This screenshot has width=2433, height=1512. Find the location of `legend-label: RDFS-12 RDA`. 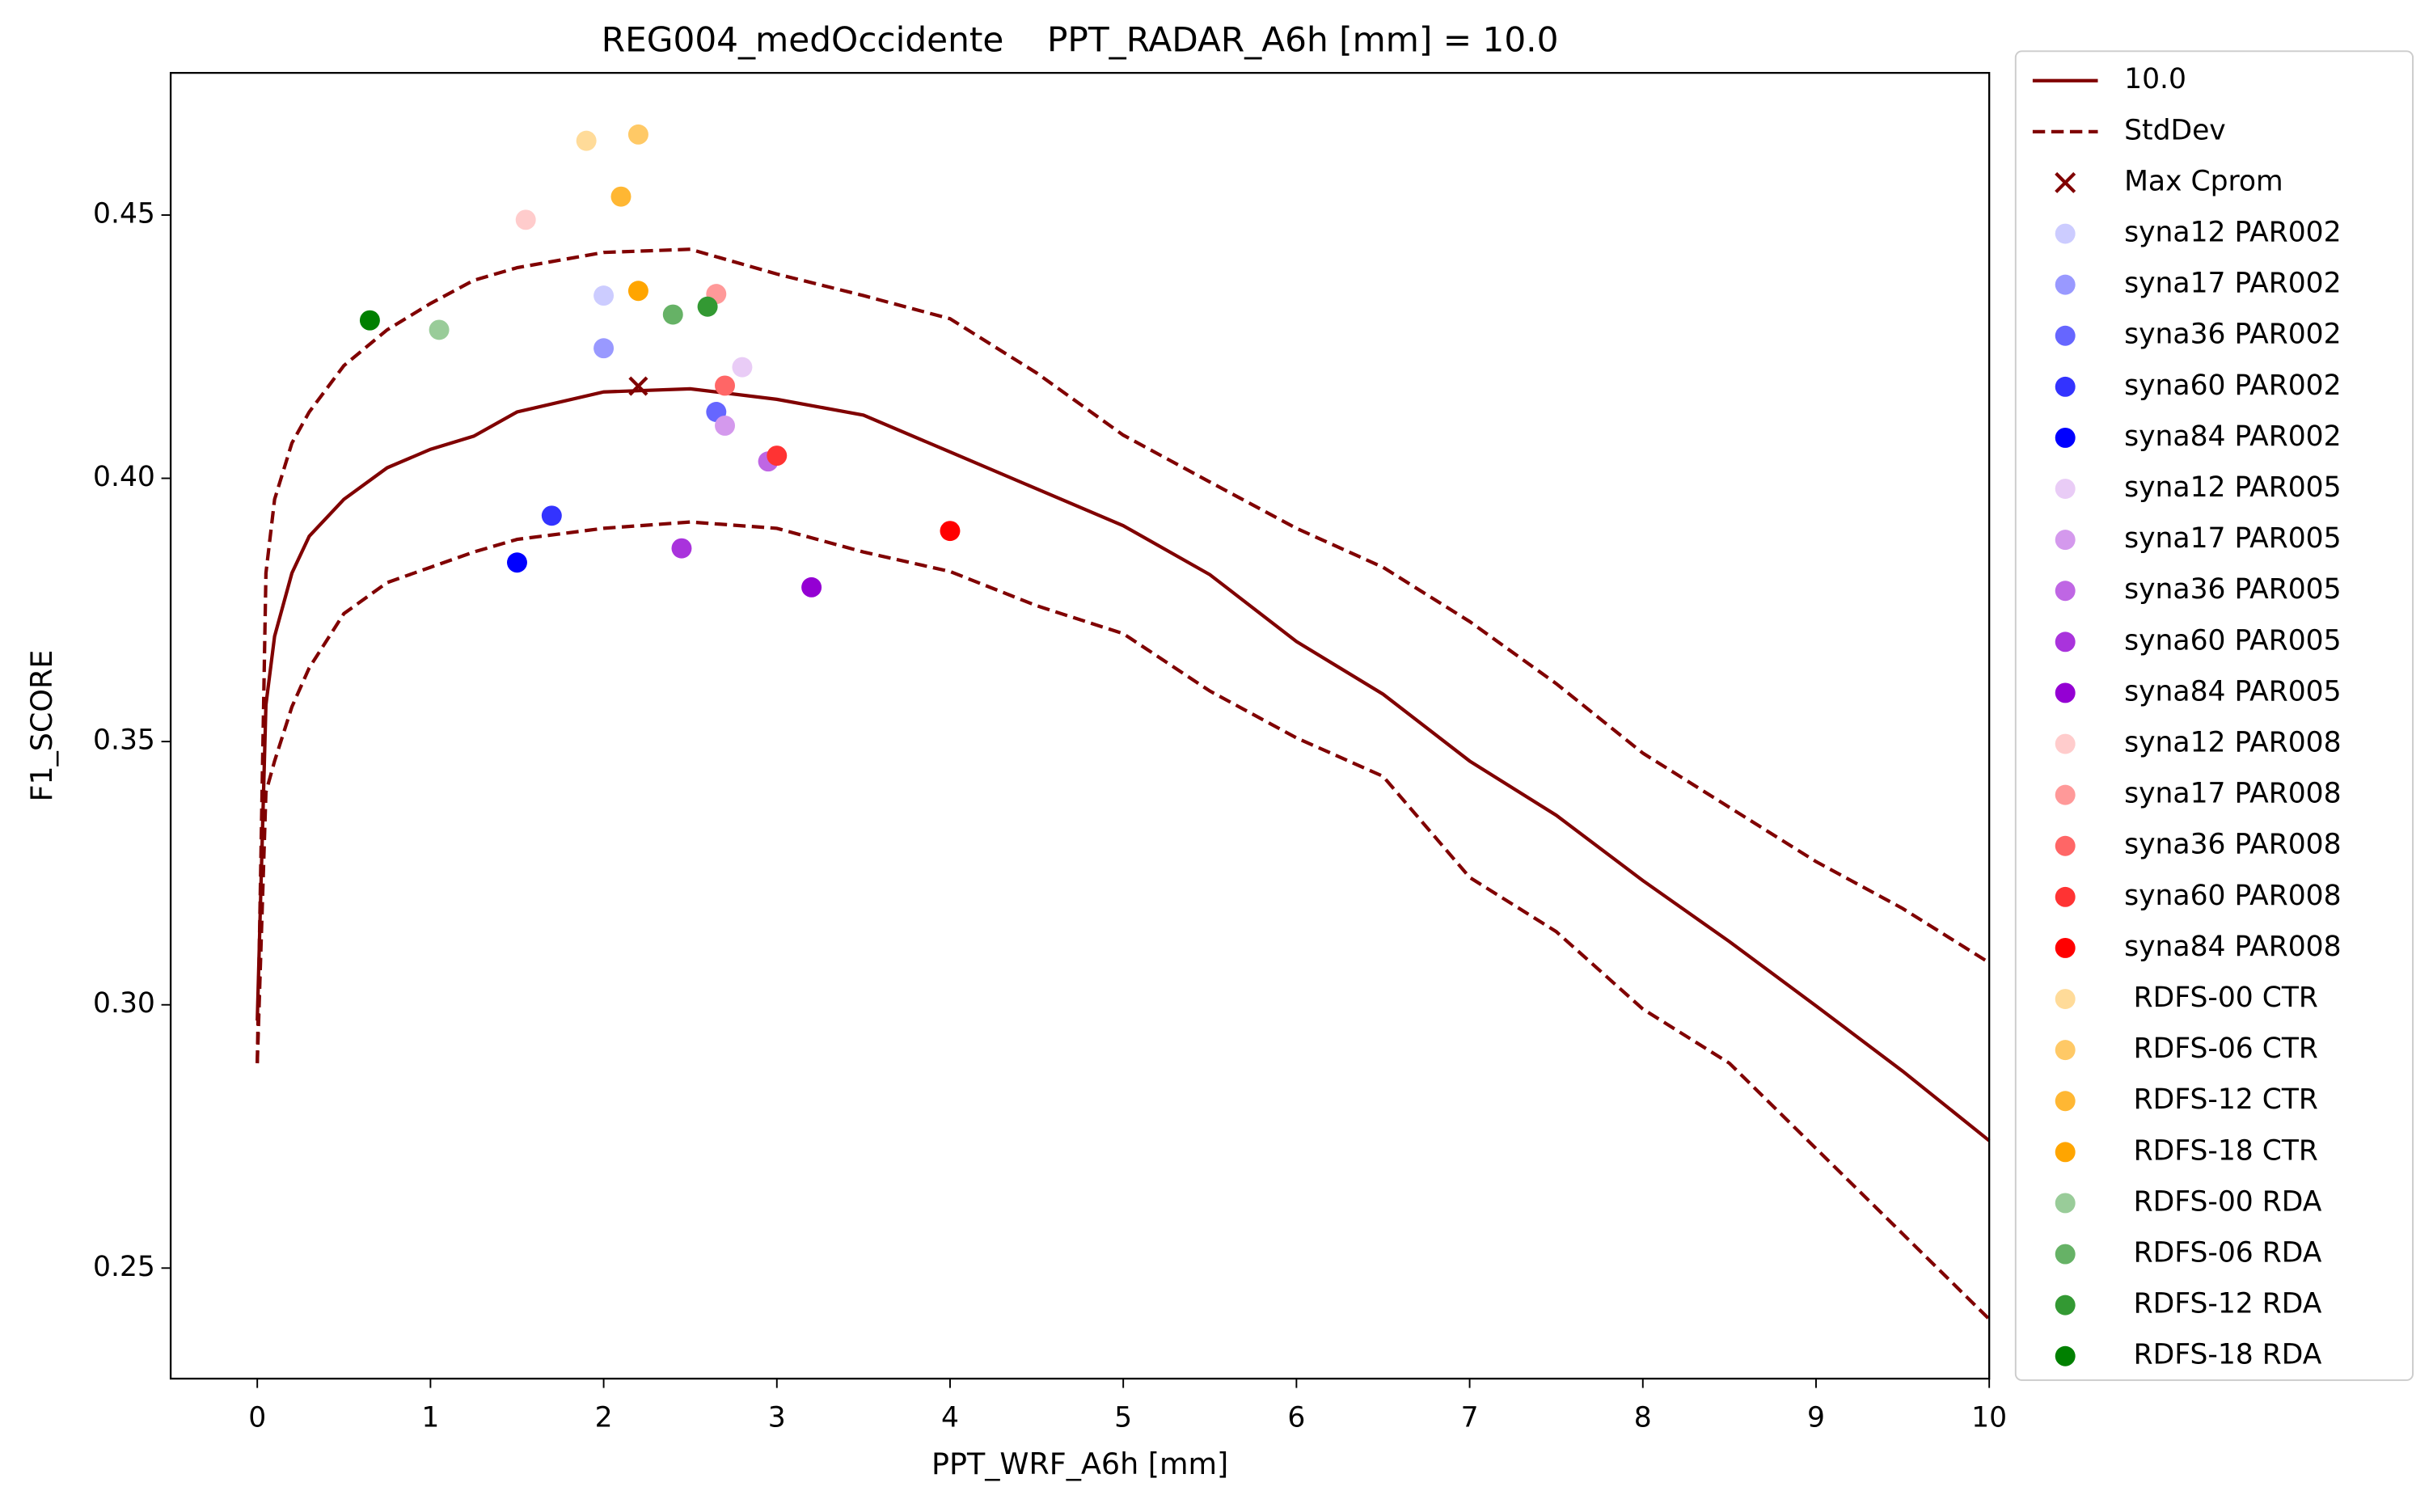

legend-label: RDFS-12 RDA is located at coordinates (2228, 1304).